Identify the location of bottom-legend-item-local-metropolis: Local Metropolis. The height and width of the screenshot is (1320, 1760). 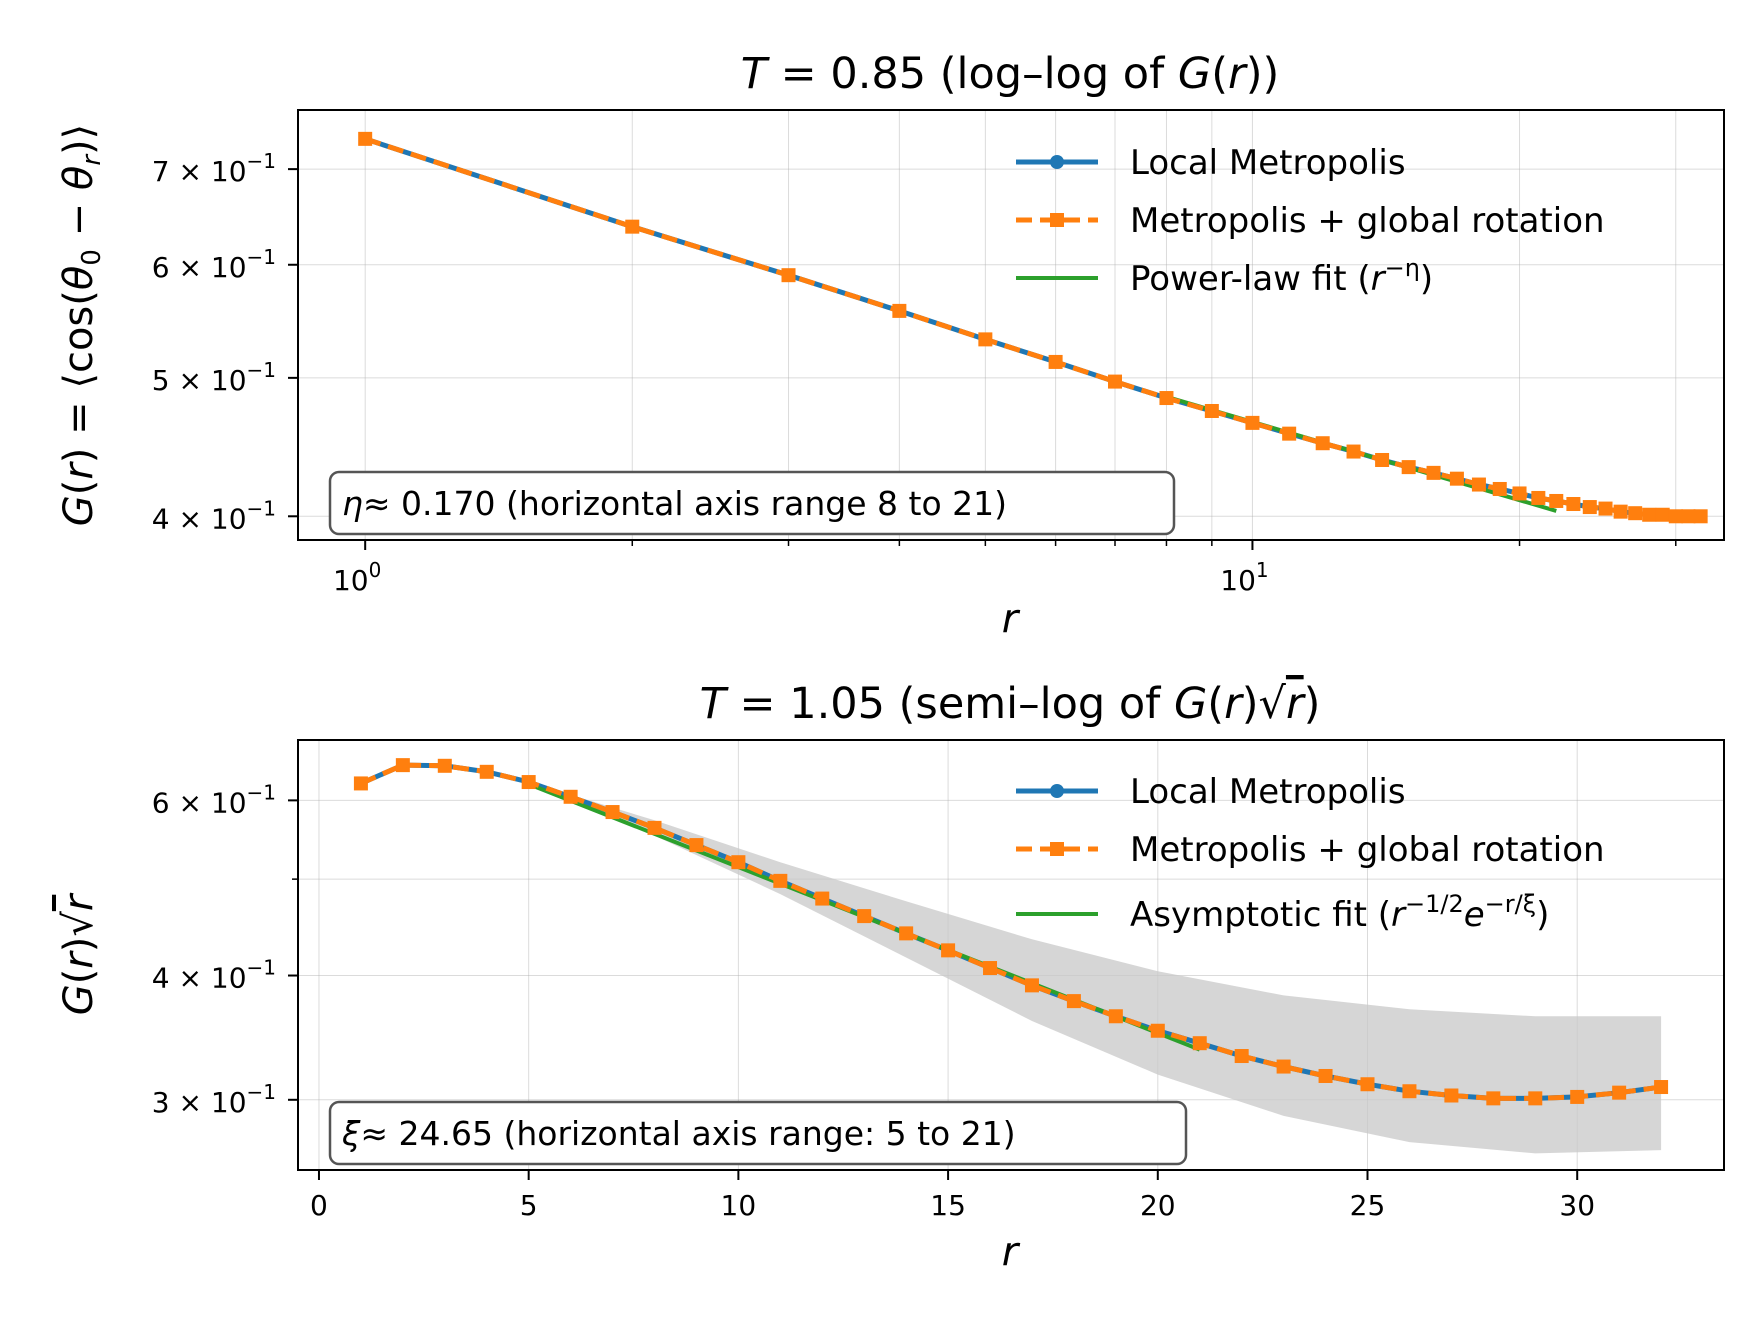
(1211, 792).